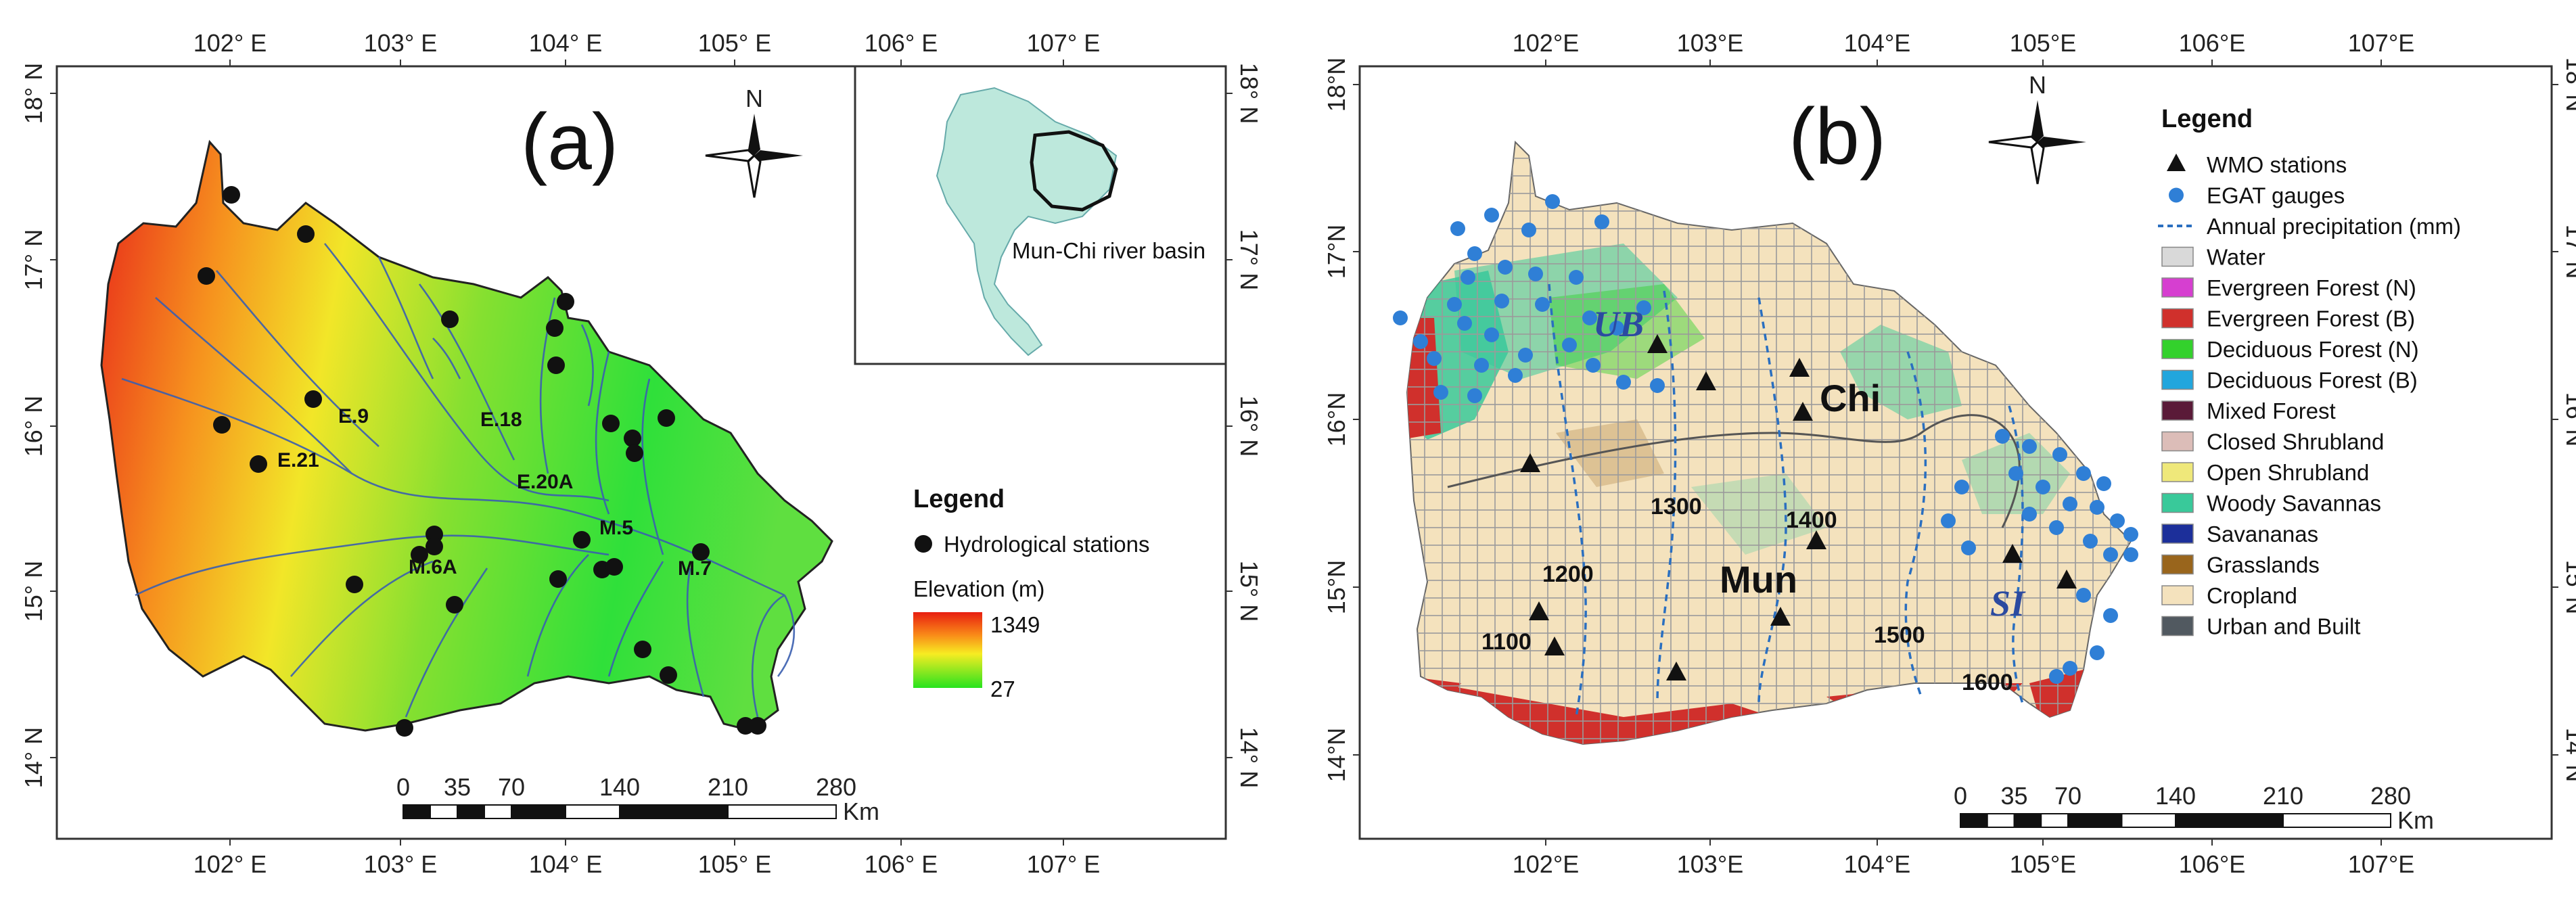 This screenshot has height=924, width=2576. Describe the element at coordinates (1710, 864) in the screenshot. I see `x-tick-label-bottom: 103°E` at that location.